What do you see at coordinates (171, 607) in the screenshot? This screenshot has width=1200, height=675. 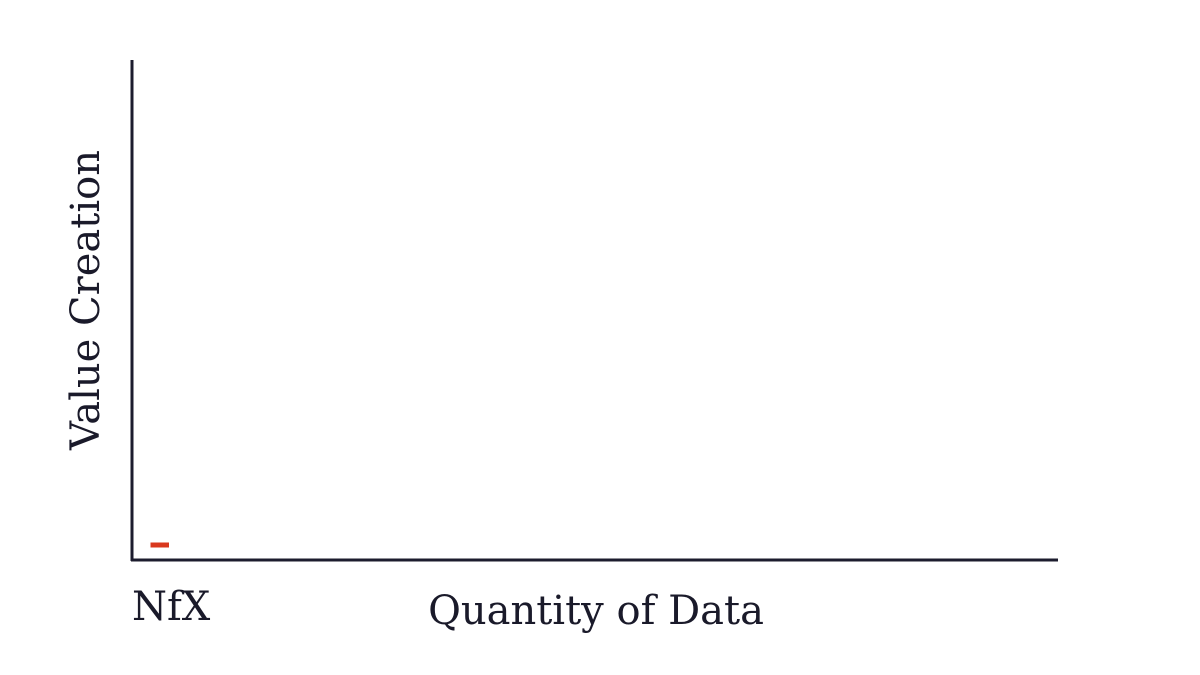 I see `nfx-logo: NfX` at bounding box center [171, 607].